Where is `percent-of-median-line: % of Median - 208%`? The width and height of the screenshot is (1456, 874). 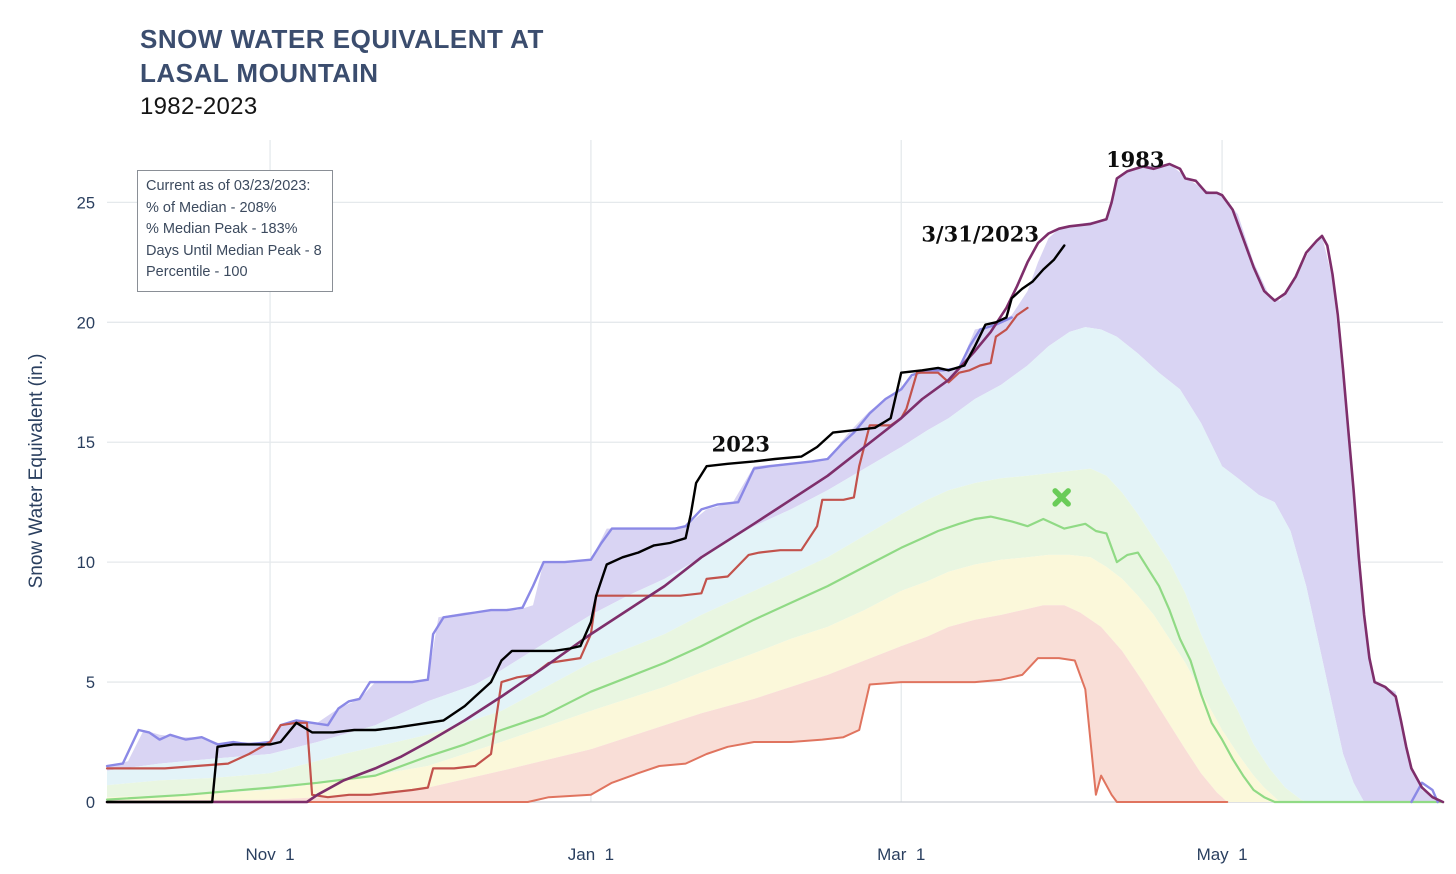 percent-of-median-line: % of Median - 208% is located at coordinates (211, 207).